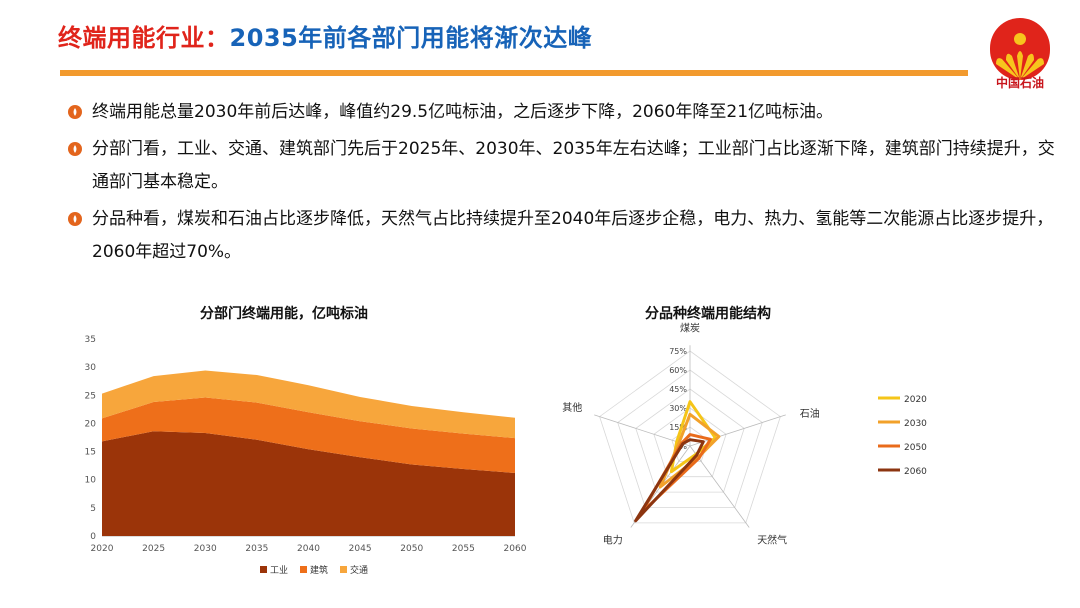  What do you see at coordinates (915, 472) in the screenshot?
I see `legend-label: 2060` at bounding box center [915, 472].